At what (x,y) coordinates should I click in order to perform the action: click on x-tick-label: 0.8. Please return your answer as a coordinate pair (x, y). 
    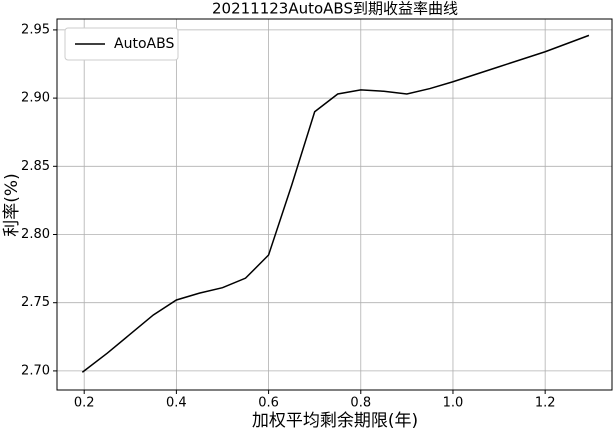
    Looking at the image, I should click on (360, 403).